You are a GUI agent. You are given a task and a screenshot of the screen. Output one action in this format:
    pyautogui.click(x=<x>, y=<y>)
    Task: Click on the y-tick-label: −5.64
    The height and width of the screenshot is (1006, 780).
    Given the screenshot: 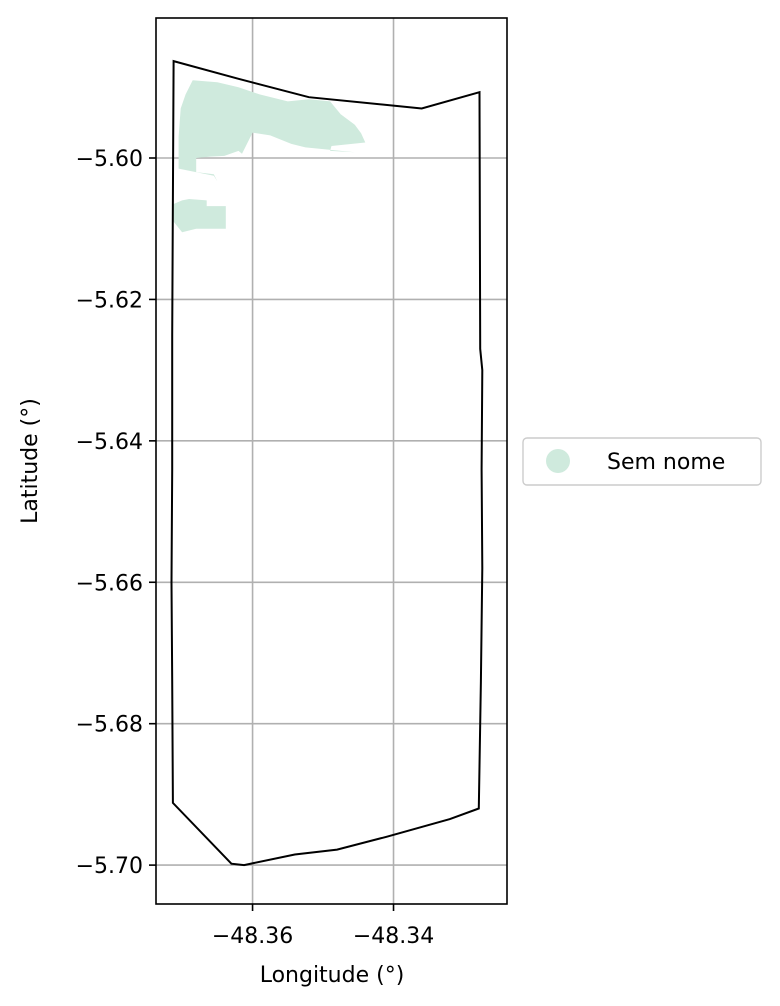 What is the action you would take?
    pyautogui.click(x=109, y=442)
    